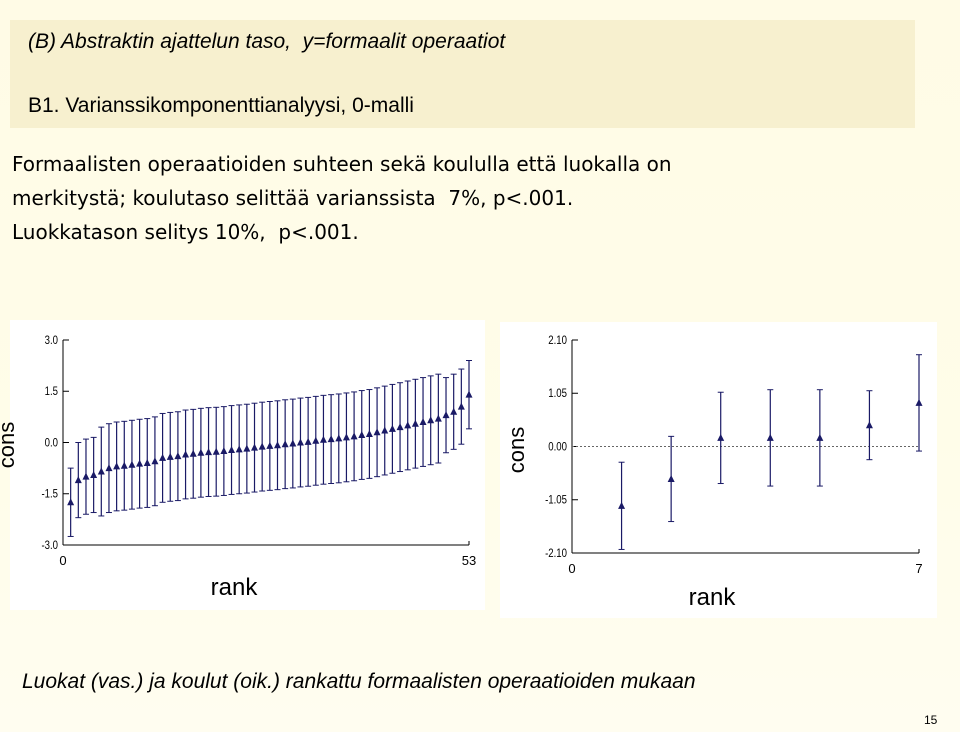  I want to click on y-tick-label: 1.5, so click(51, 391).